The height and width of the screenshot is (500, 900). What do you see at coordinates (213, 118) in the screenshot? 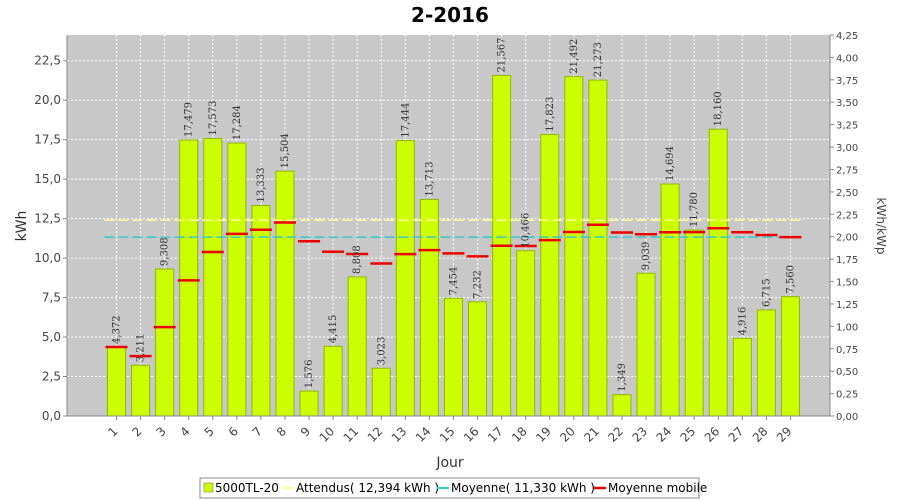
I see `bar-value-label: 17,573` at bounding box center [213, 118].